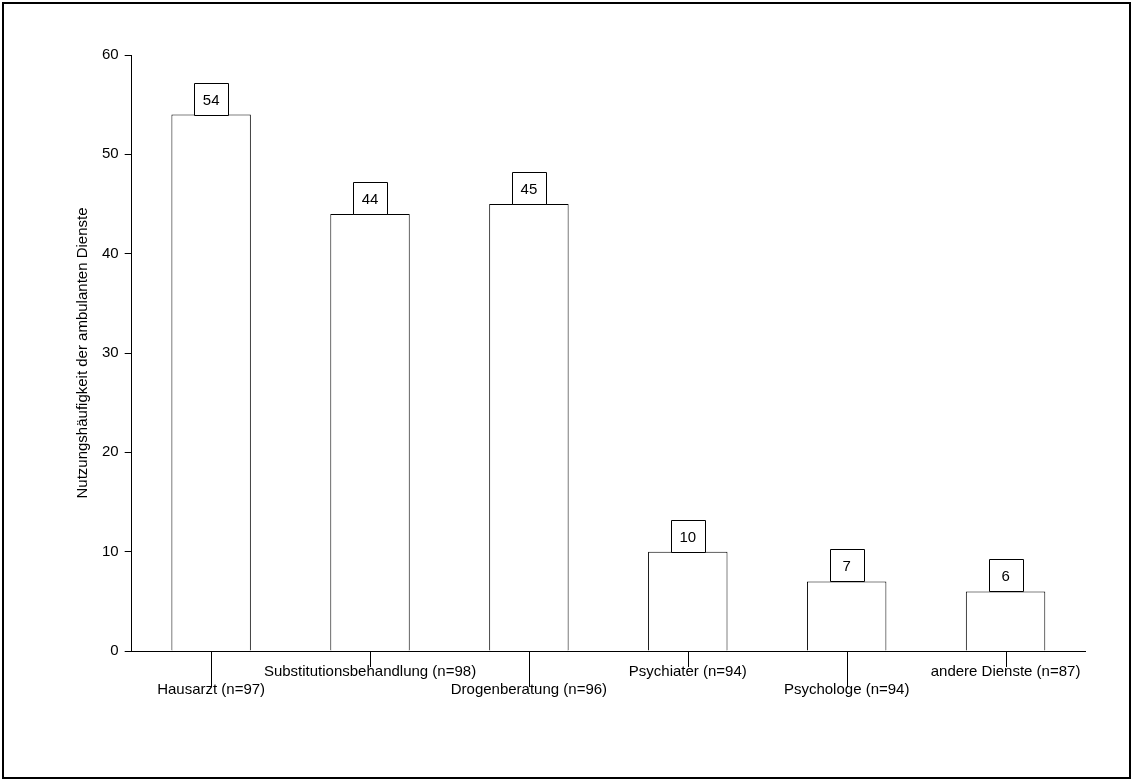 Image resolution: width=1133 pixels, height=781 pixels. What do you see at coordinates (846, 565) in the screenshot?
I see `data-label: 7` at bounding box center [846, 565].